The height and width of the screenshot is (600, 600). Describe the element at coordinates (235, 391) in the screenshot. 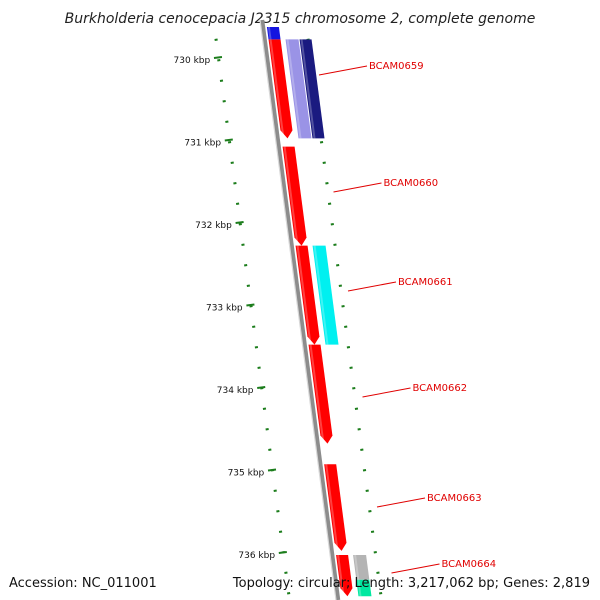

I see `kbp-label: 734 kbp` at that location.